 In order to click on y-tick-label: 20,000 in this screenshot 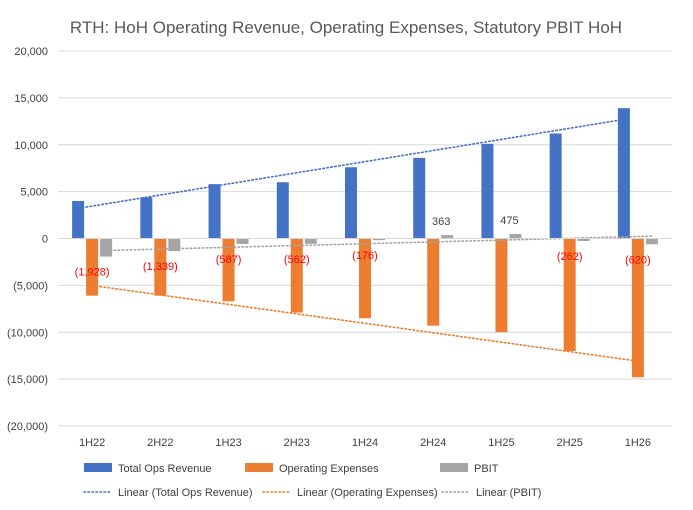, I will do `click(31, 52)`.